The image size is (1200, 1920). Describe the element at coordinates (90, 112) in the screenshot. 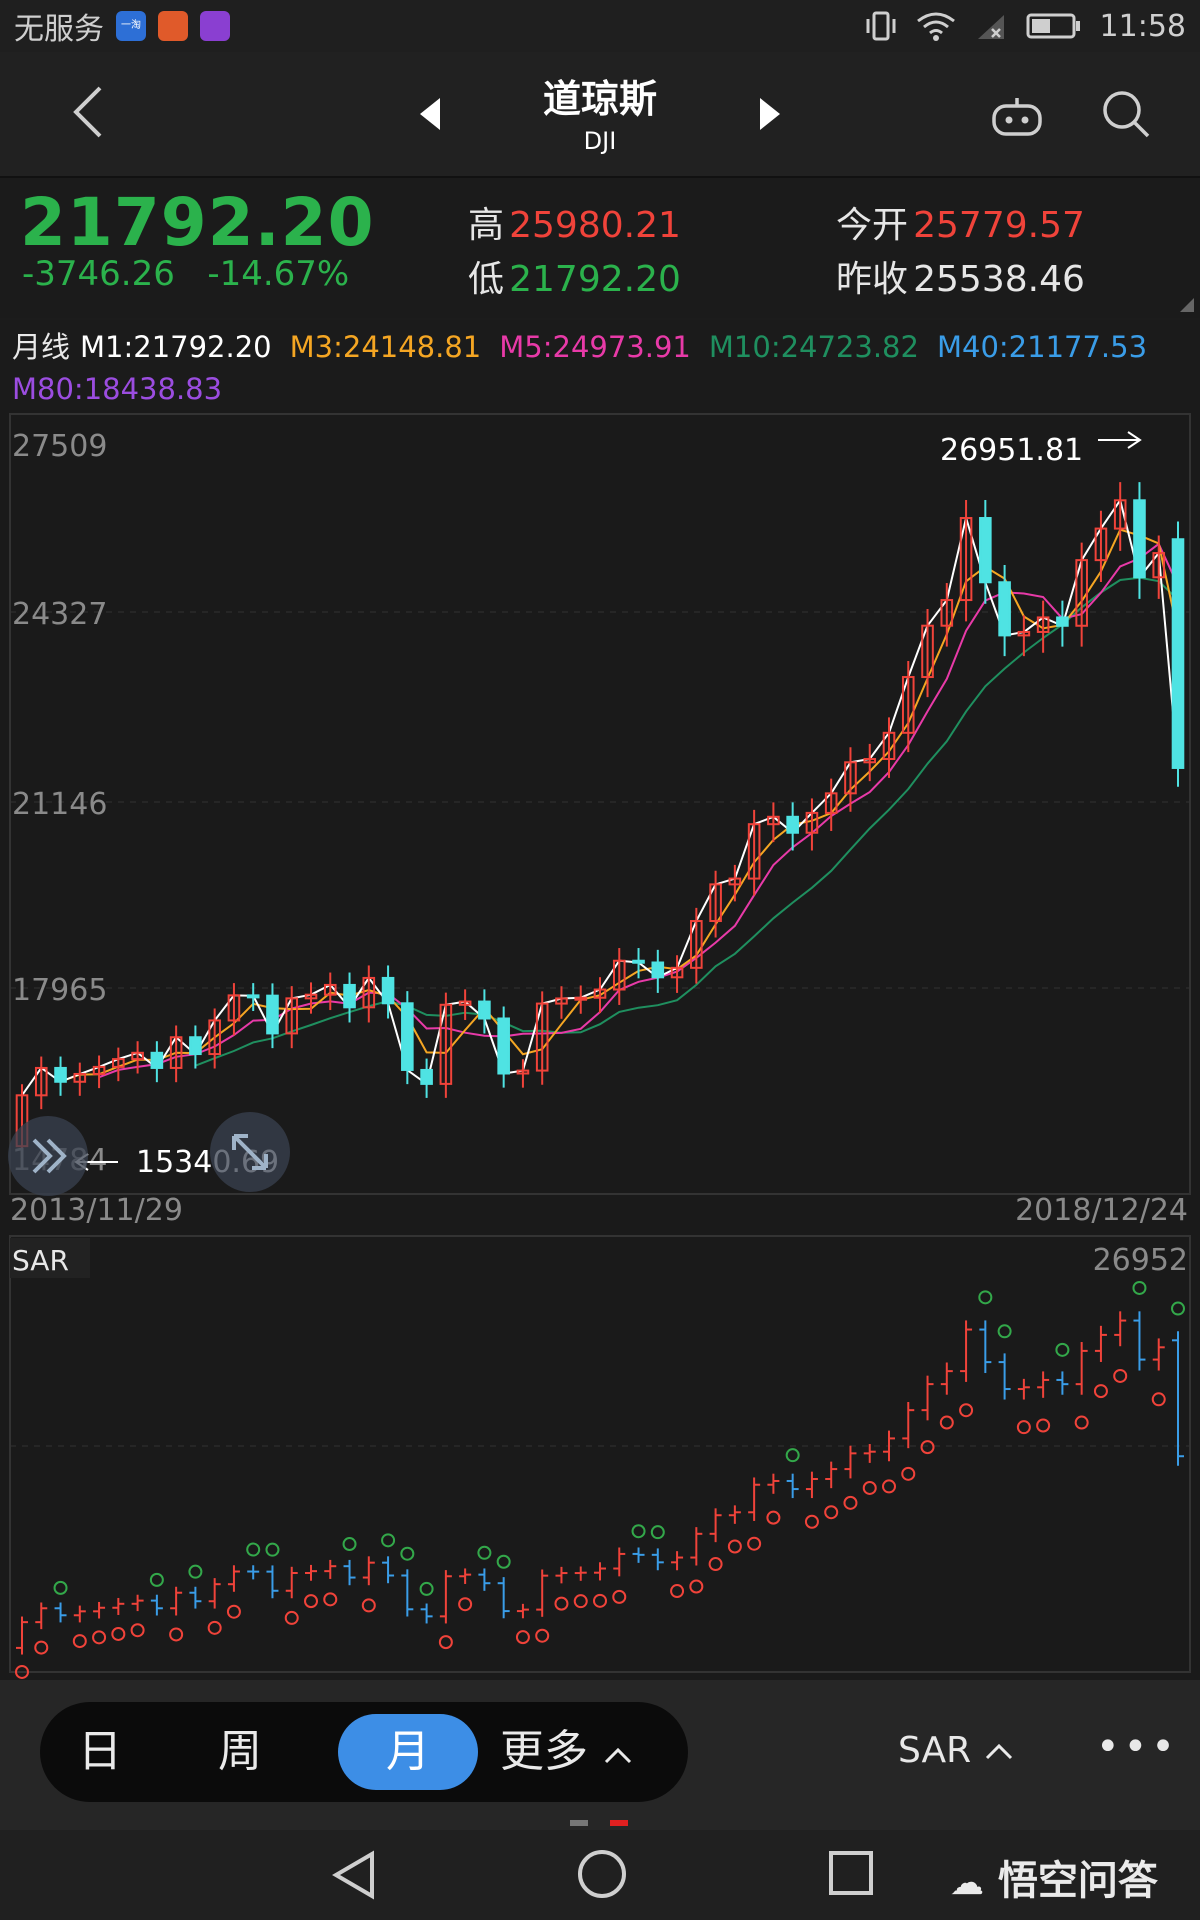

I see `back-arrow-icon` at that location.